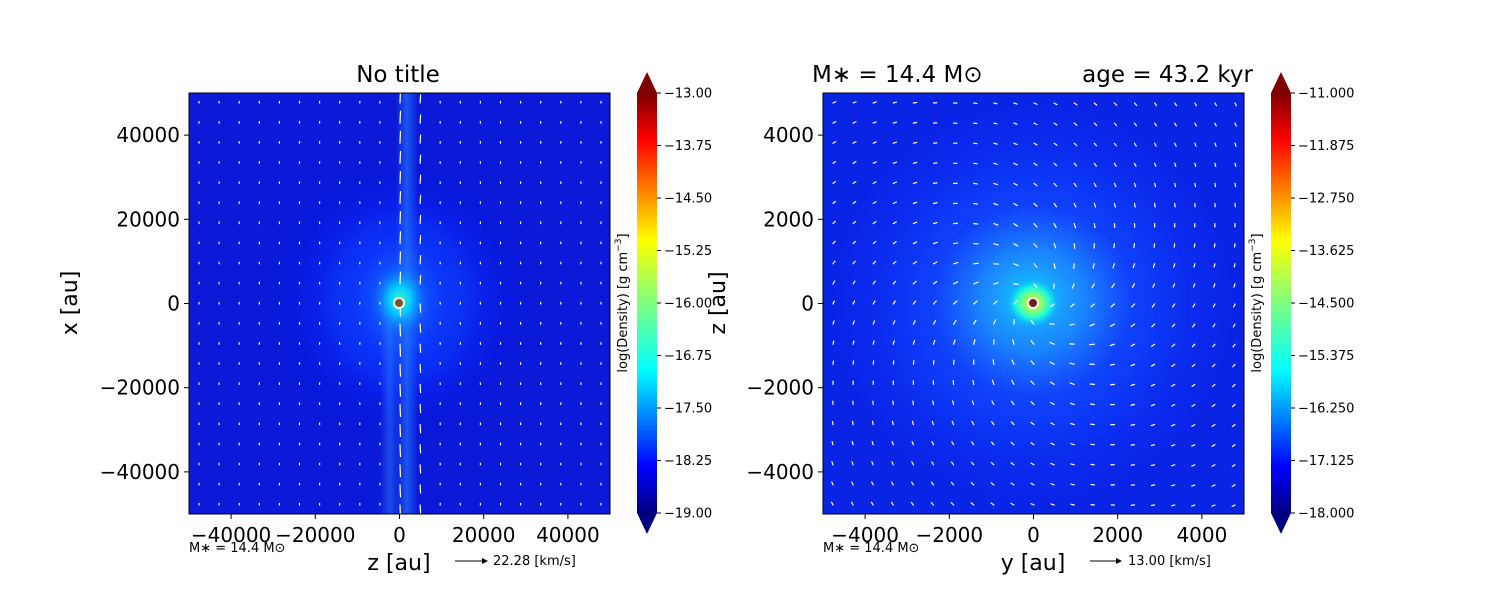  I want to click on right-xtick-label: −4000, so click(865, 535).